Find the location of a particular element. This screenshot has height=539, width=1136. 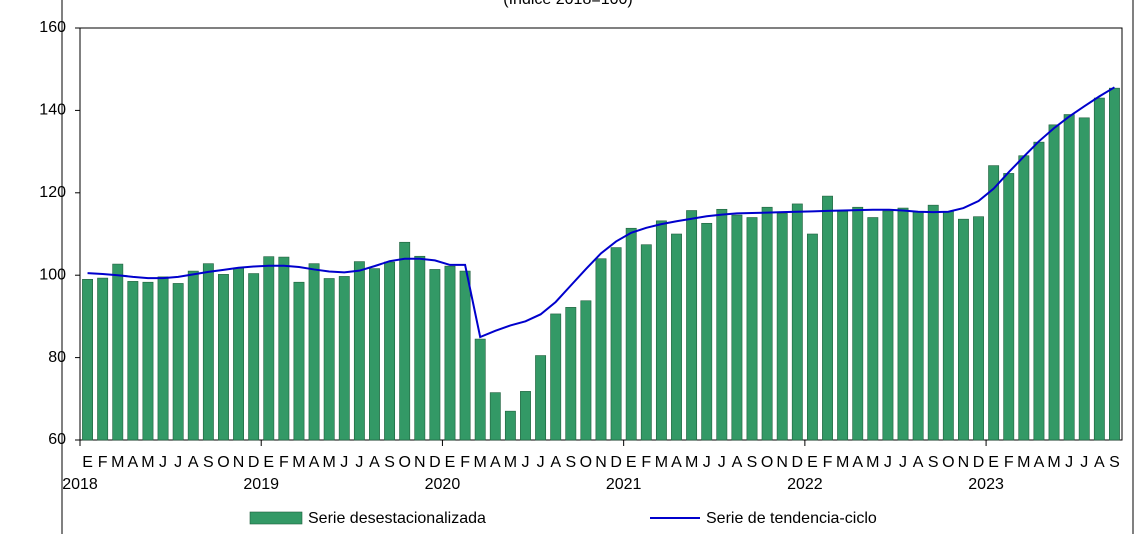

year-label: 2020 is located at coordinates (443, 484).